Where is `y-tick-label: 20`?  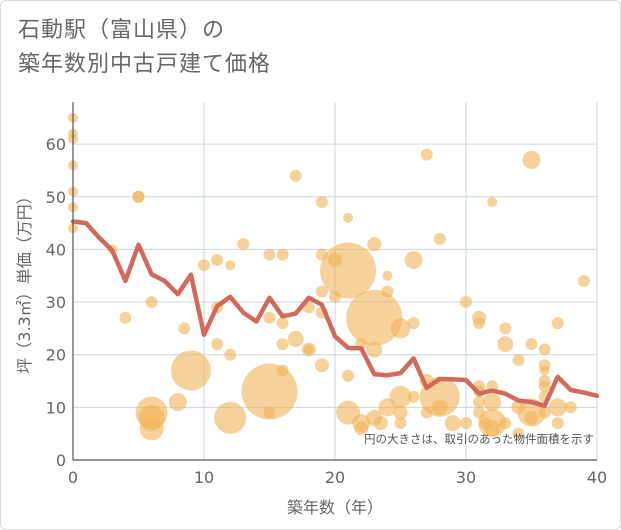
y-tick-label: 20 is located at coordinates (56, 355).